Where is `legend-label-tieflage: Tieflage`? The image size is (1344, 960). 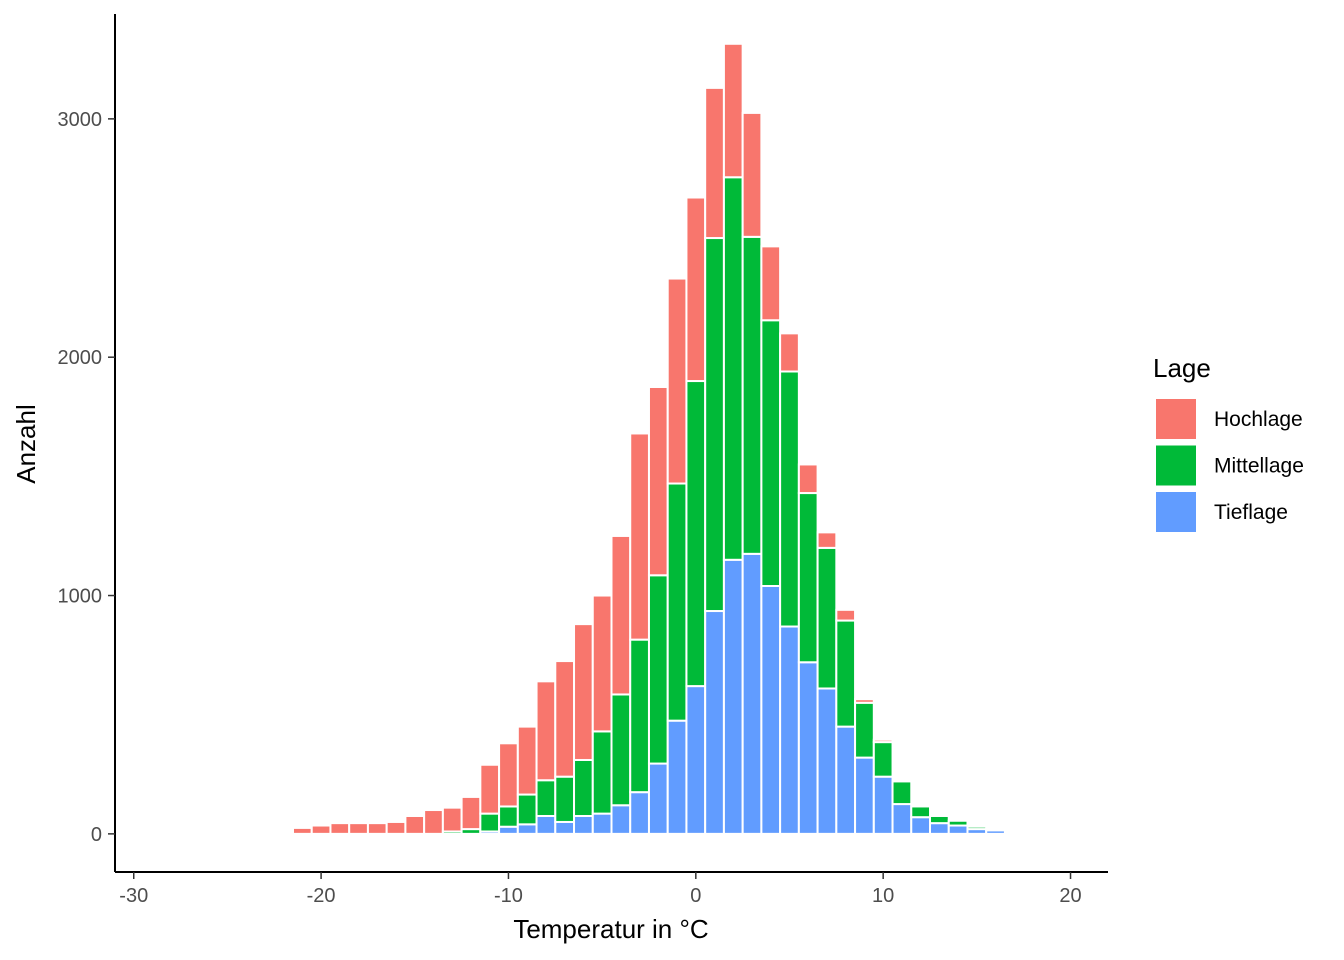 legend-label-tieflage: Tieflage is located at coordinates (1251, 512).